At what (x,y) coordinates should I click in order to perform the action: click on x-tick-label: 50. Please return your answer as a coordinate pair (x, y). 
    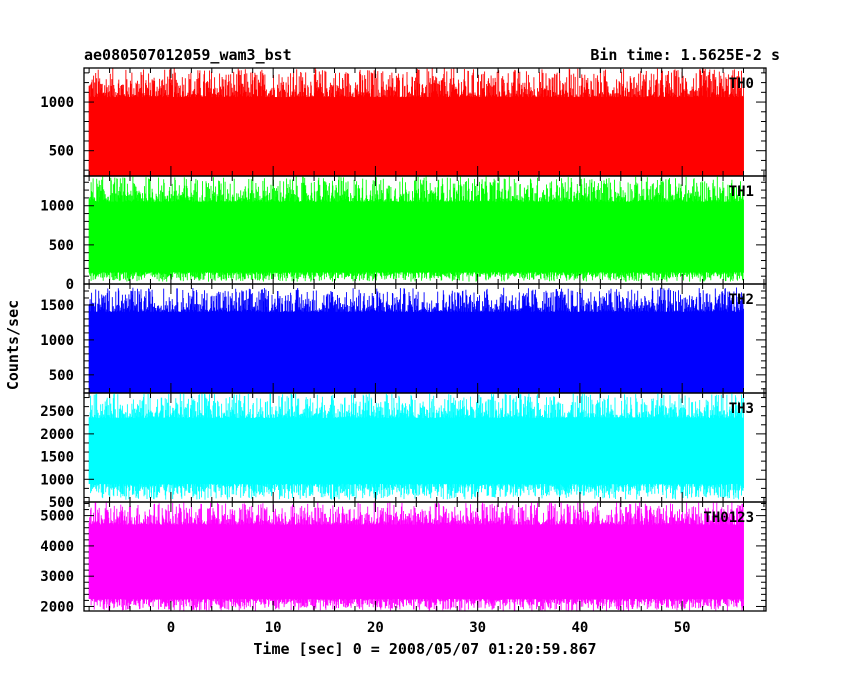
    Looking at the image, I should click on (682, 628).